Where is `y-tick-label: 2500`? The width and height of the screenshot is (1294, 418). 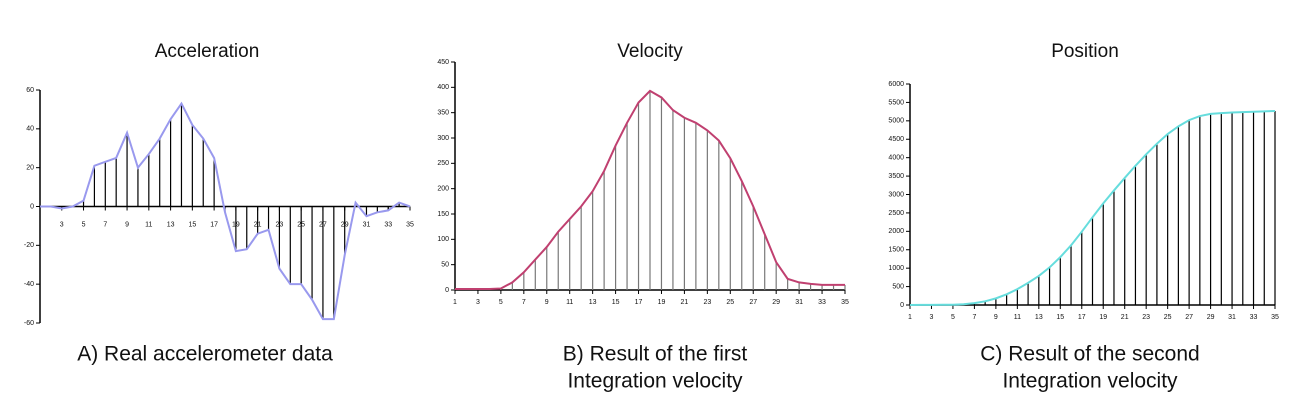 y-tick-label: 2500 is located at coordinates (896, 213).